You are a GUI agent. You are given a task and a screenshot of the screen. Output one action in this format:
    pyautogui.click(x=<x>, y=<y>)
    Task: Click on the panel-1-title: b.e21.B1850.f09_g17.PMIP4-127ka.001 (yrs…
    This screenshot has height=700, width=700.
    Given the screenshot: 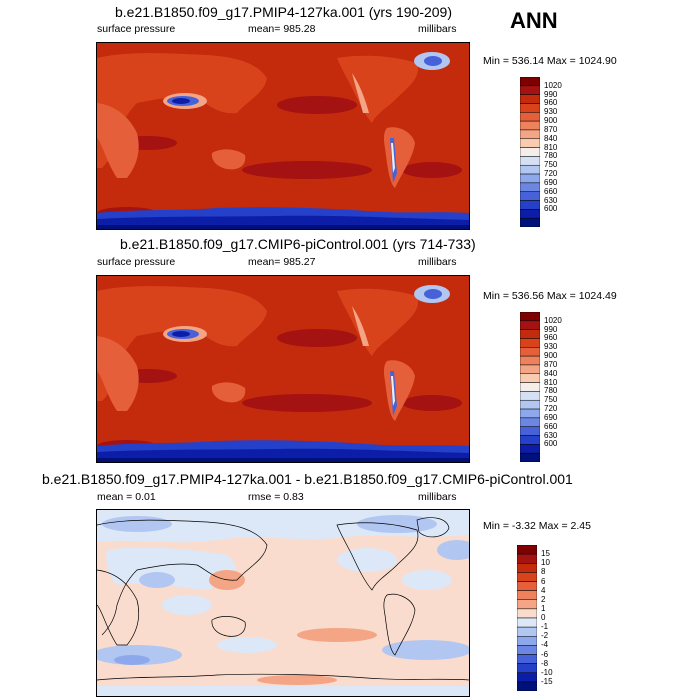 What is the action you would take?
    pyautogui.click(x=284, y=12)
    